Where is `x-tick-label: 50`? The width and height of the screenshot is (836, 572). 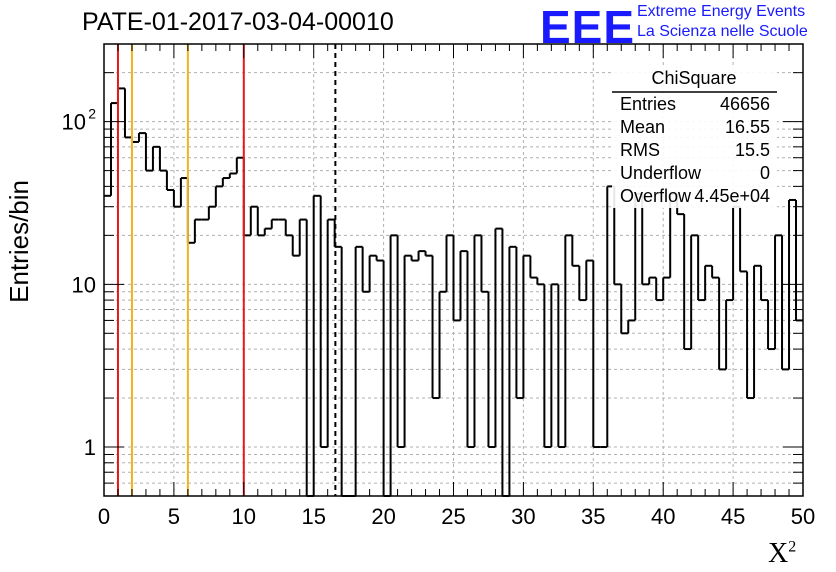
x-tick-label: 50 is located at coordinates (803, 516).